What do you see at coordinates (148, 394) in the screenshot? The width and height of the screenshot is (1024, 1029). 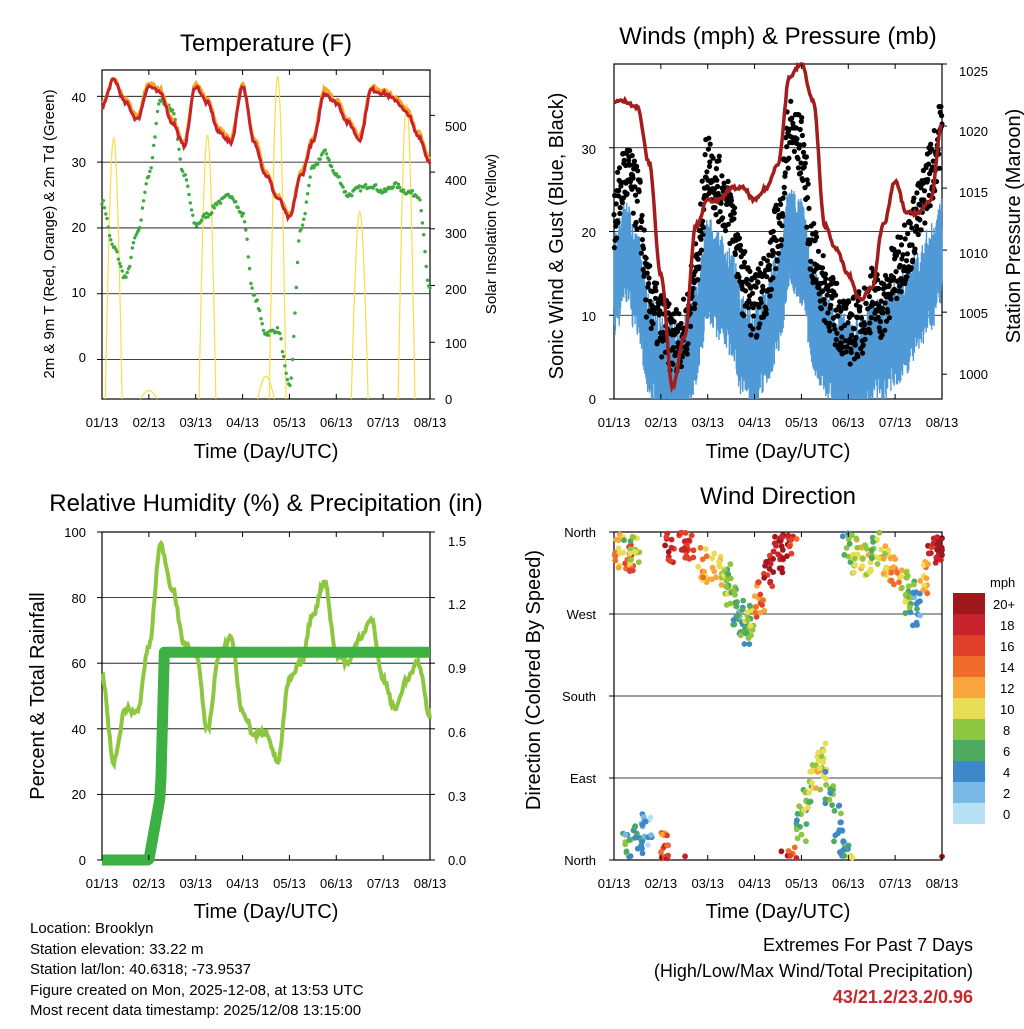 I see `solar-insolation-line` at bounding box center [148, 394].